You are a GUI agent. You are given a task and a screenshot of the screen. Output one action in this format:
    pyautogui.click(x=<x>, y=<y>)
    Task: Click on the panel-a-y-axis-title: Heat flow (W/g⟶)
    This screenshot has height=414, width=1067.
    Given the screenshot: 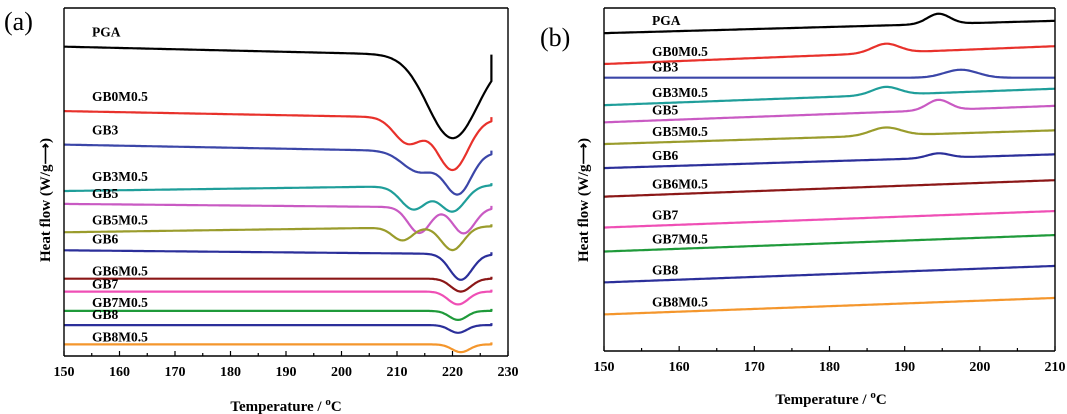 What is the action you would take?
    pyautogui.click(x=46, y=200)
    